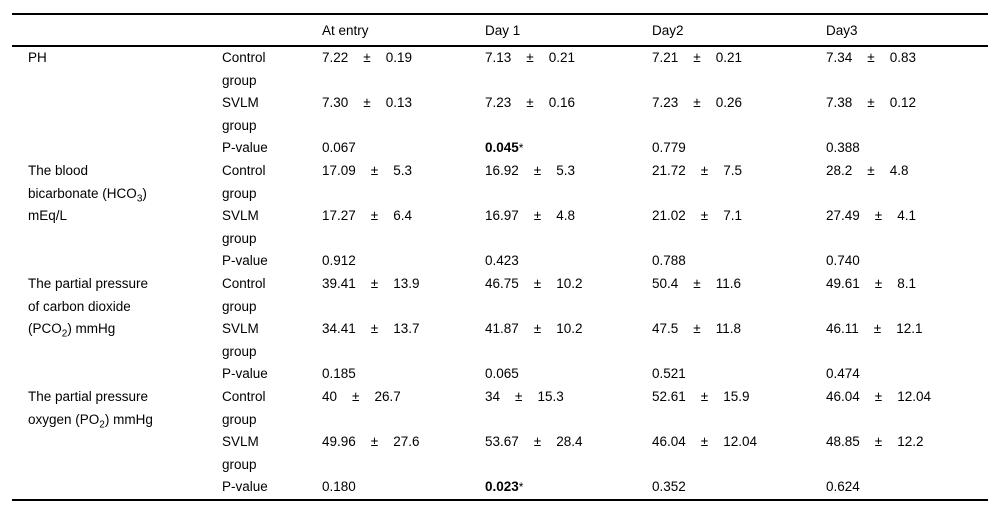 This screenshot has height=514, width=1000. I want to click on parameter-text: oxygen (PO, so click(64, 419).